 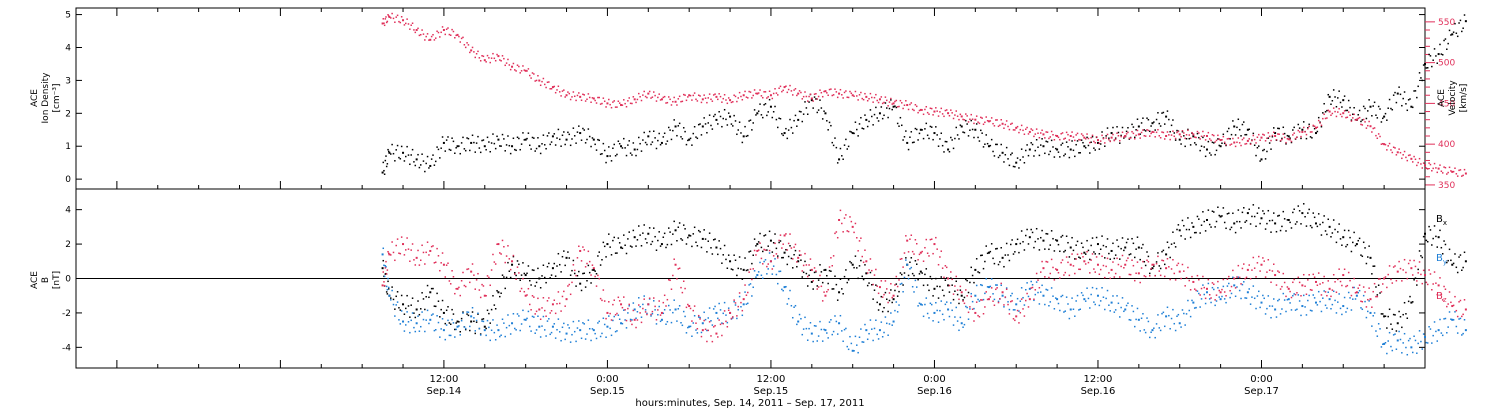 I want to click on legend-bx: Bx, so click(x=1441, y=220).